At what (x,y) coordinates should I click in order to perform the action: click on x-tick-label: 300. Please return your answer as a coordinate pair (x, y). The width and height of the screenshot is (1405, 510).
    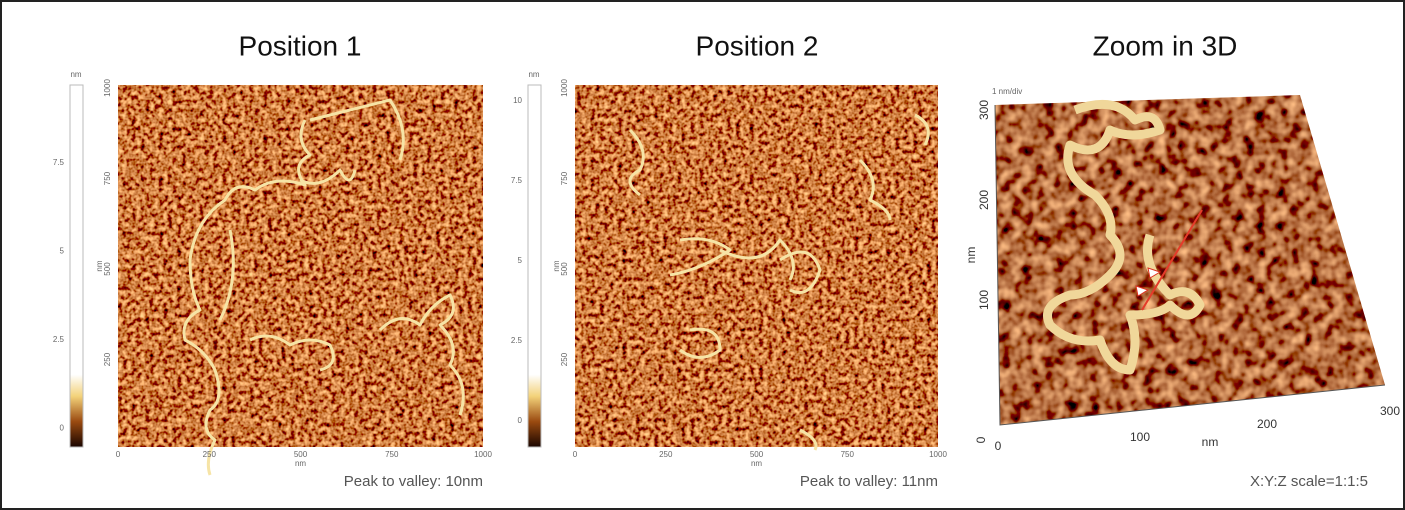
    Looking at the image, I should click on (1390, 411).